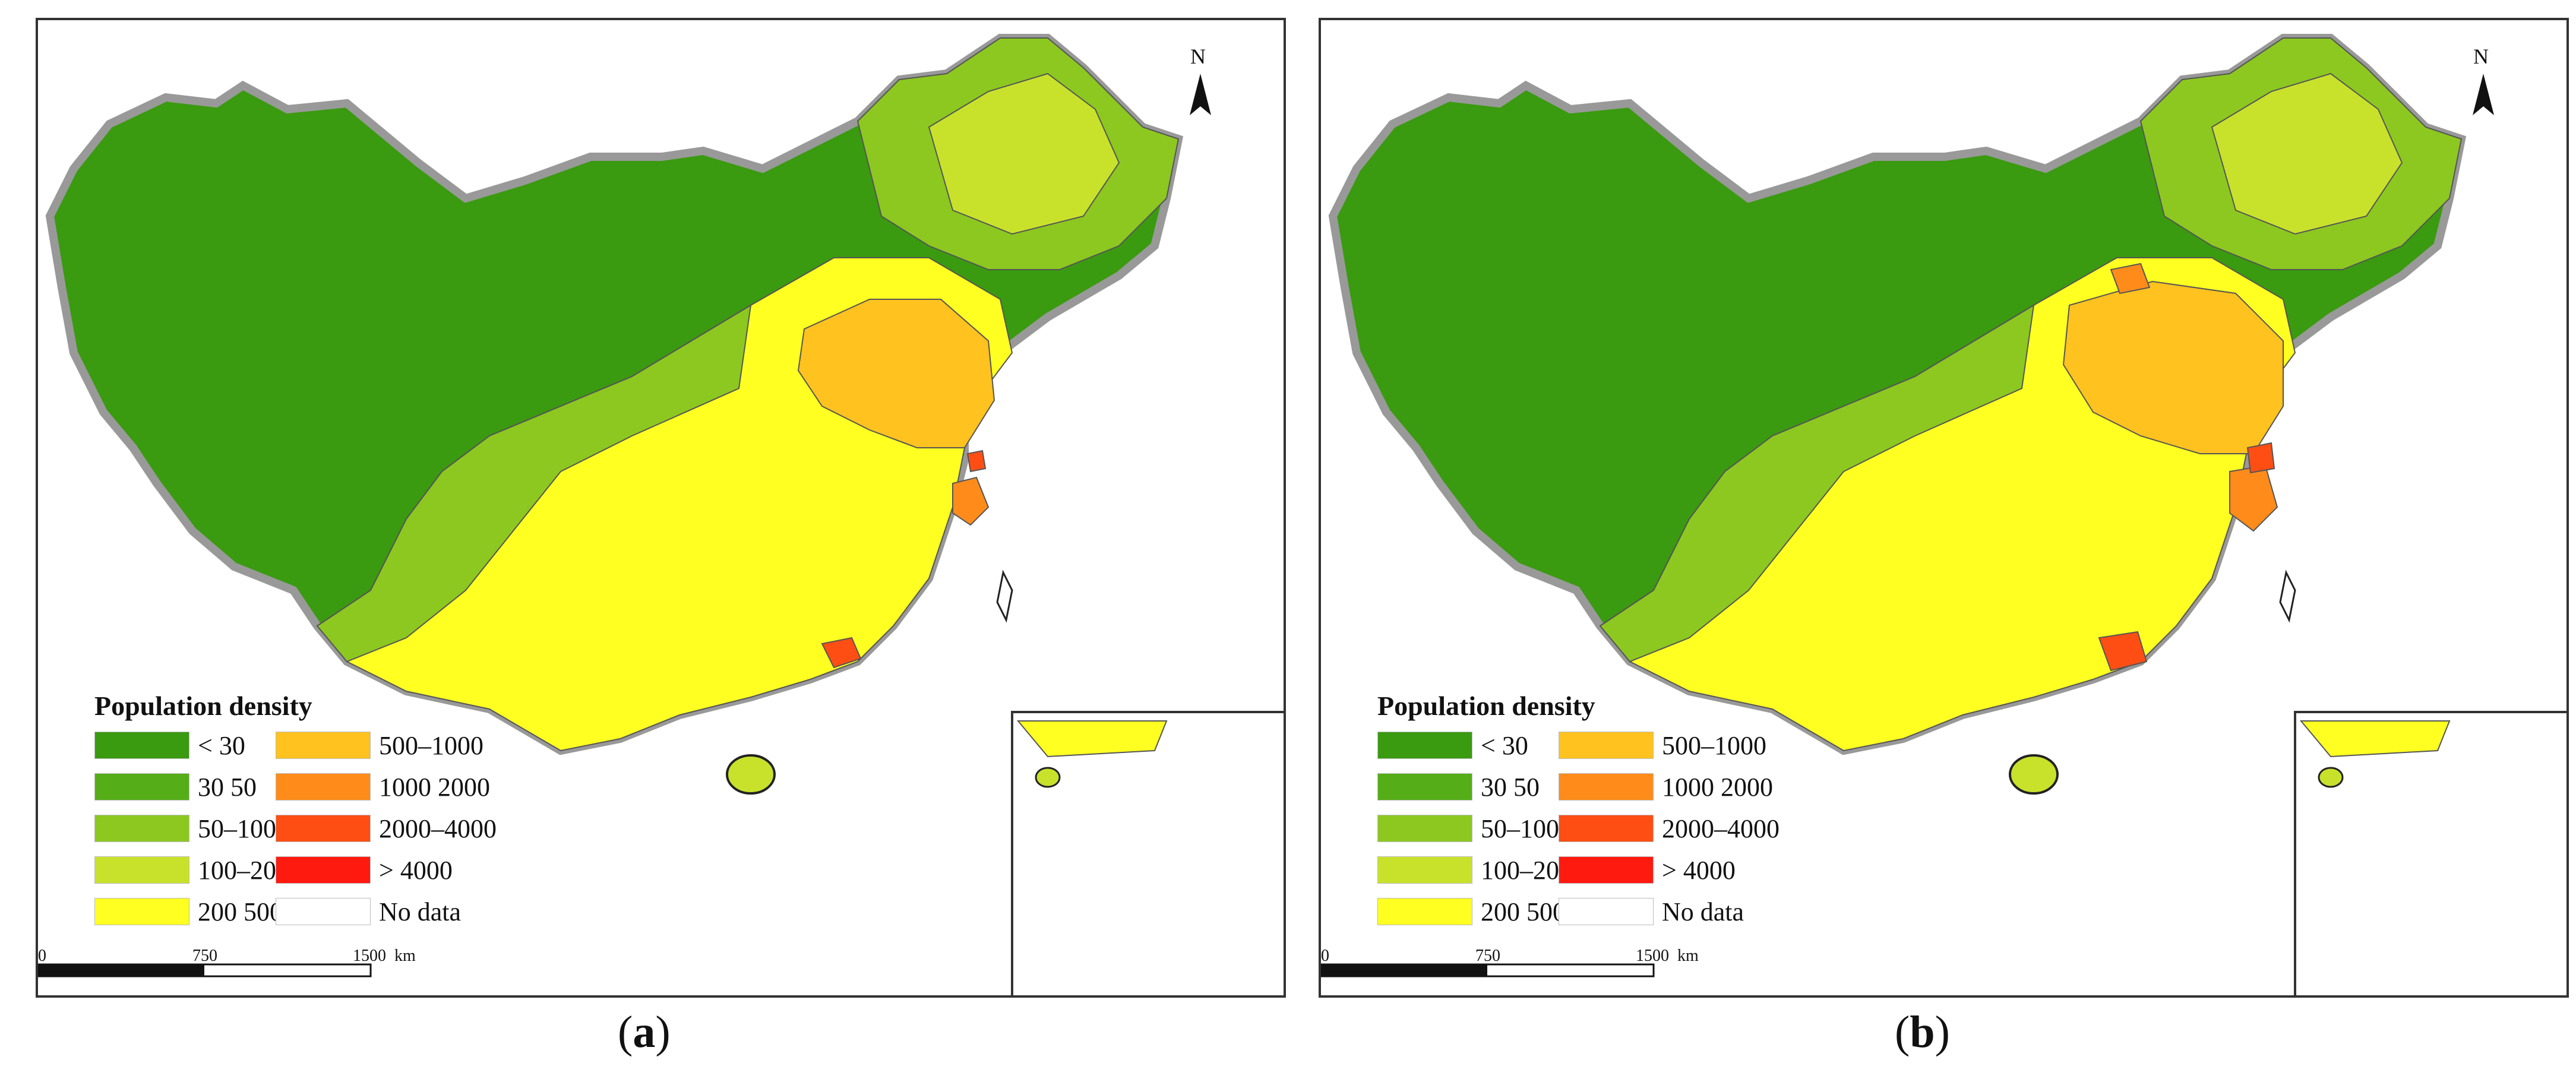 The image size is (2576, 1082). What do you see at coordinates (2287, 596) in the screenshot?
I see `taiwan-island` at bounding box center [2287, 596].